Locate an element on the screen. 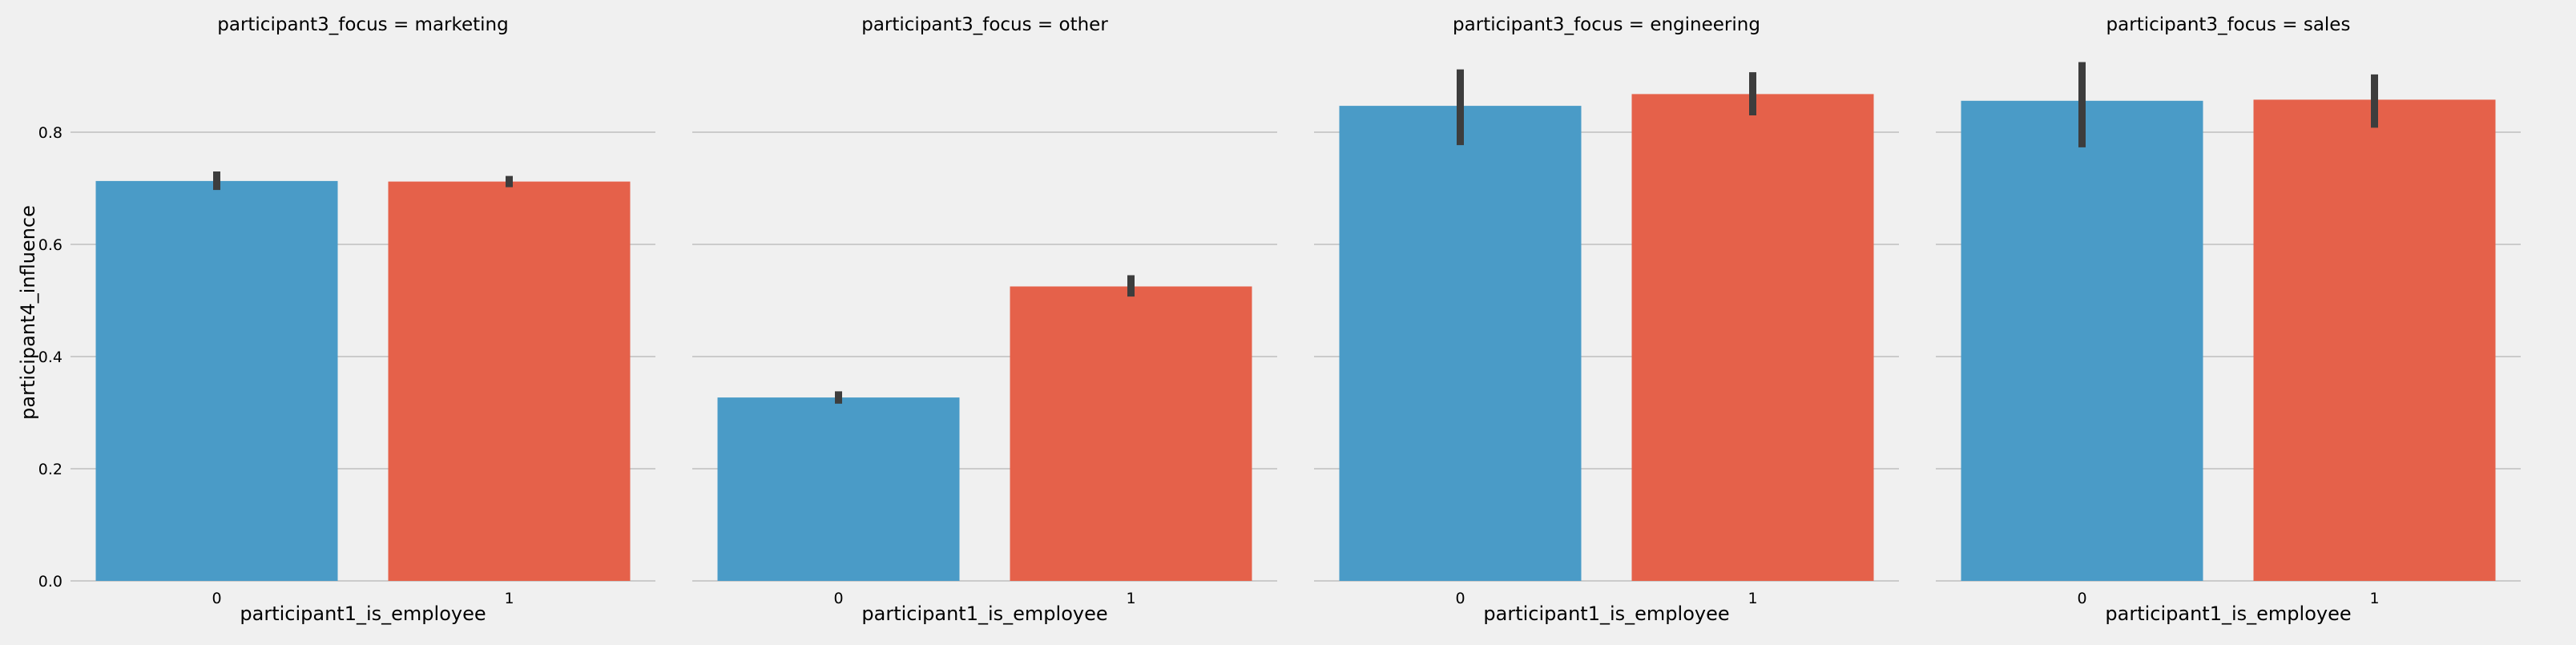 This screenshot has width=2576, height=645. facet-title: participant3_focus = marketing is located at coordinates (362, 24).